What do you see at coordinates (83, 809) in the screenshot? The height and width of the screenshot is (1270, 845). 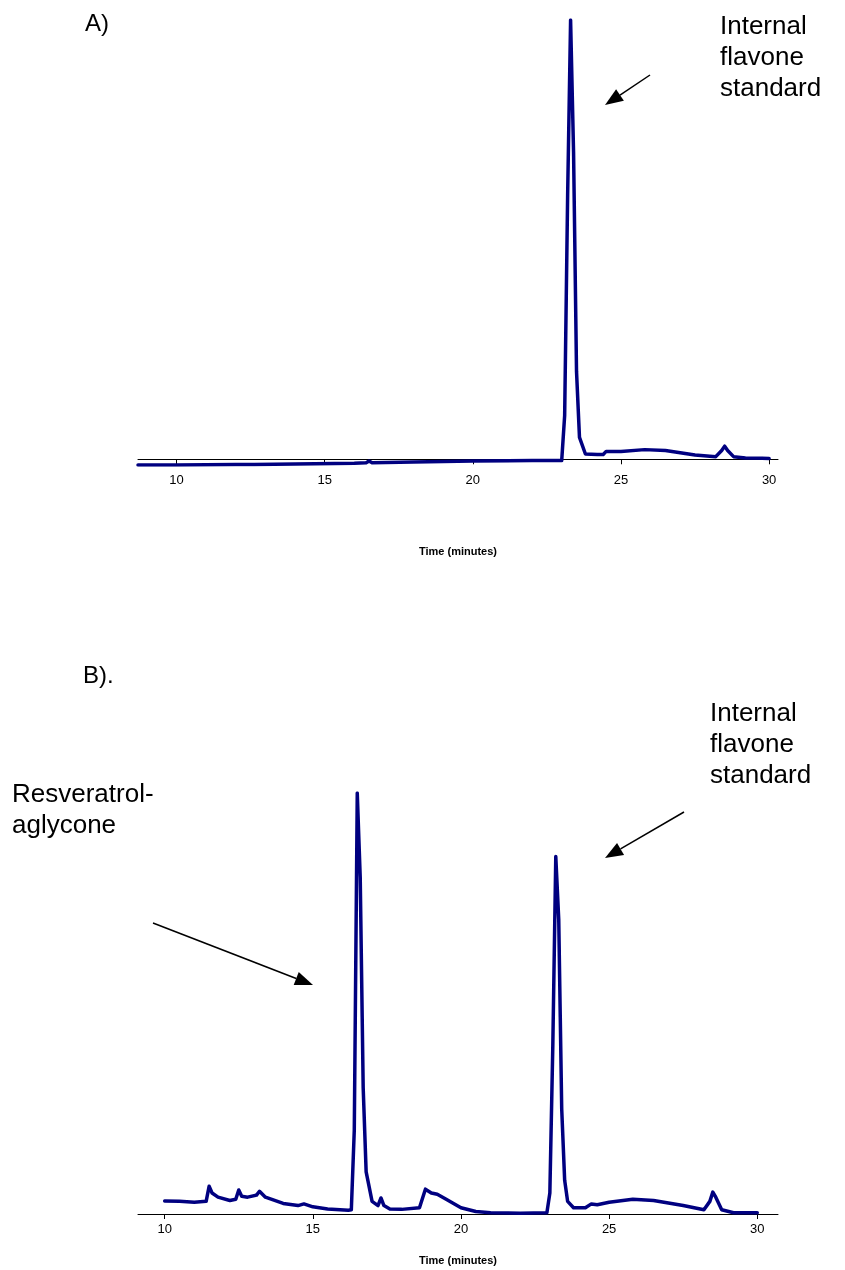 I see `annotation: Resveratrol-aglycone` at bounding box center [83, 809].